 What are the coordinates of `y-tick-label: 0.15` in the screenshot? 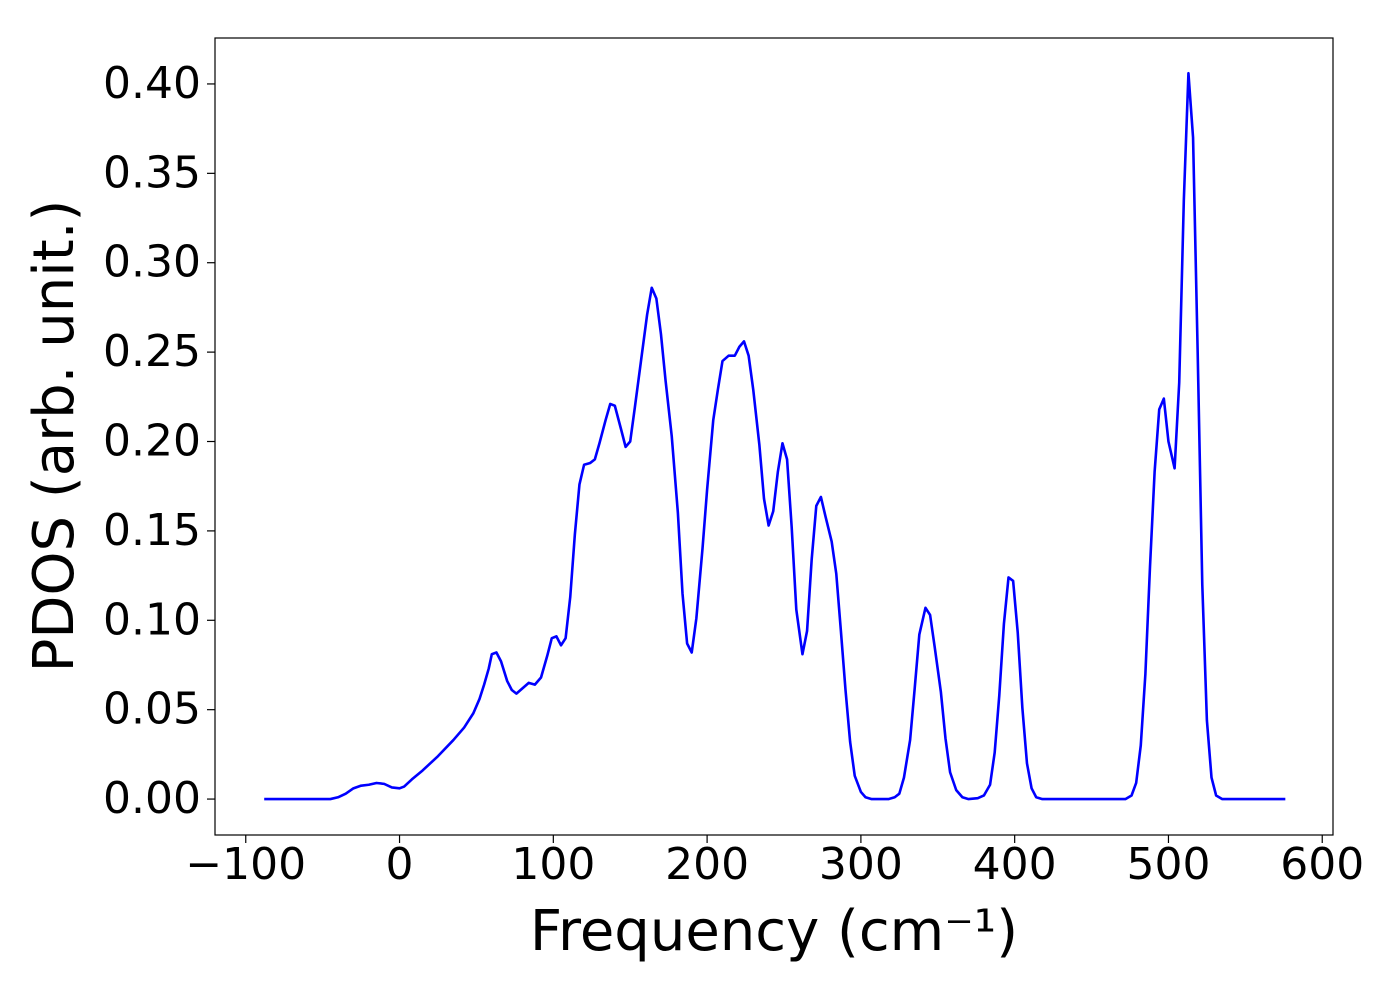 It's located at (152, 530).